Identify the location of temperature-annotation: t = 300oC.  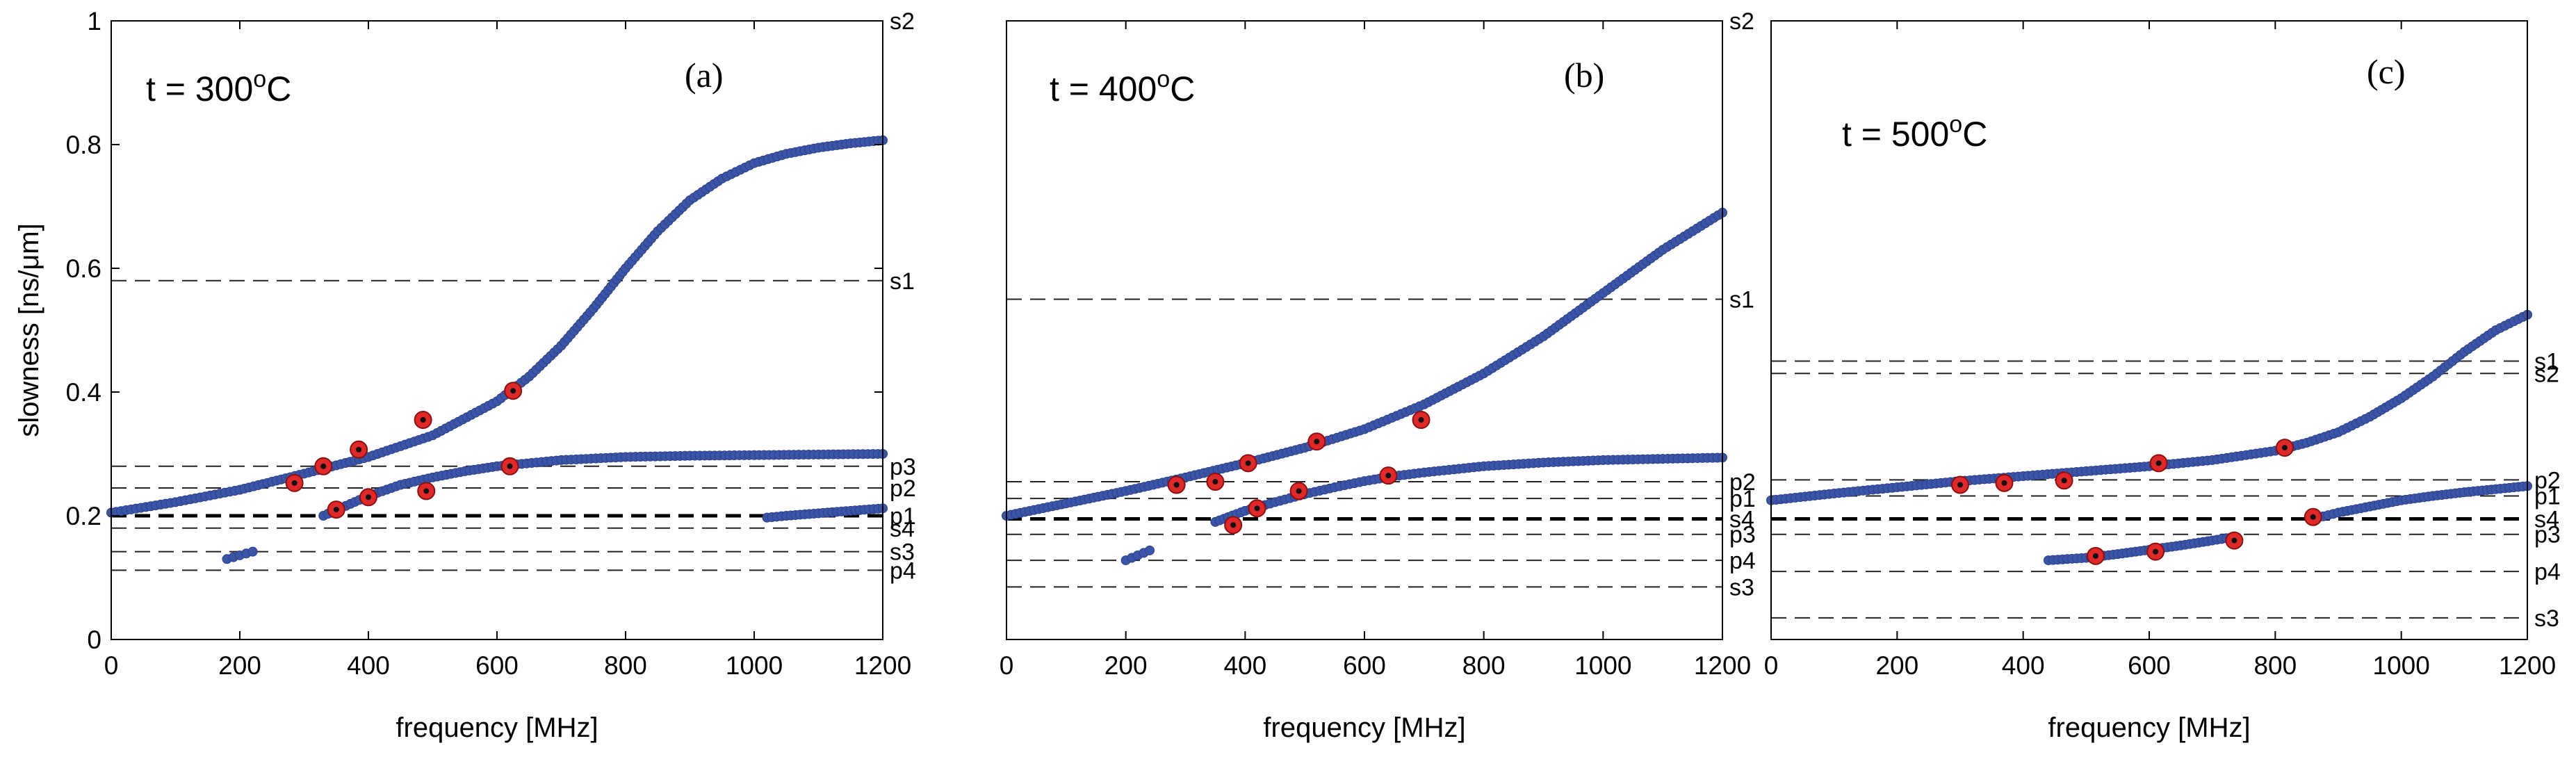
(218, 87).